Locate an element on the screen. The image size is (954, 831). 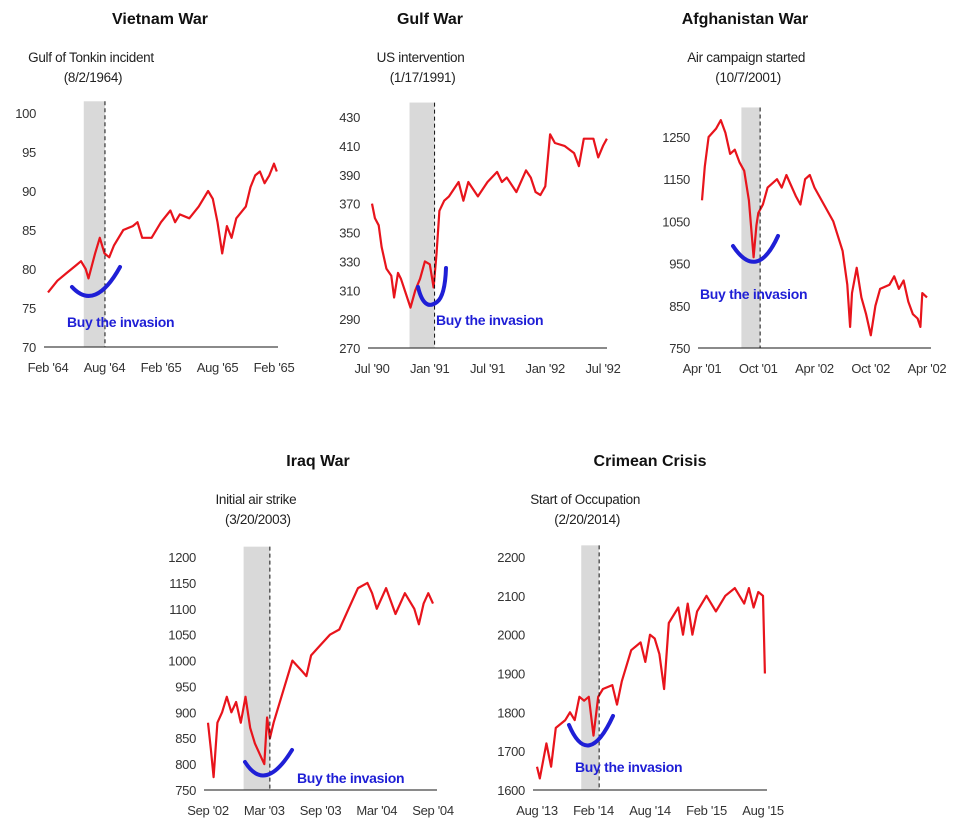
y-tick-label: 900 is located at coordinates (185, 712).